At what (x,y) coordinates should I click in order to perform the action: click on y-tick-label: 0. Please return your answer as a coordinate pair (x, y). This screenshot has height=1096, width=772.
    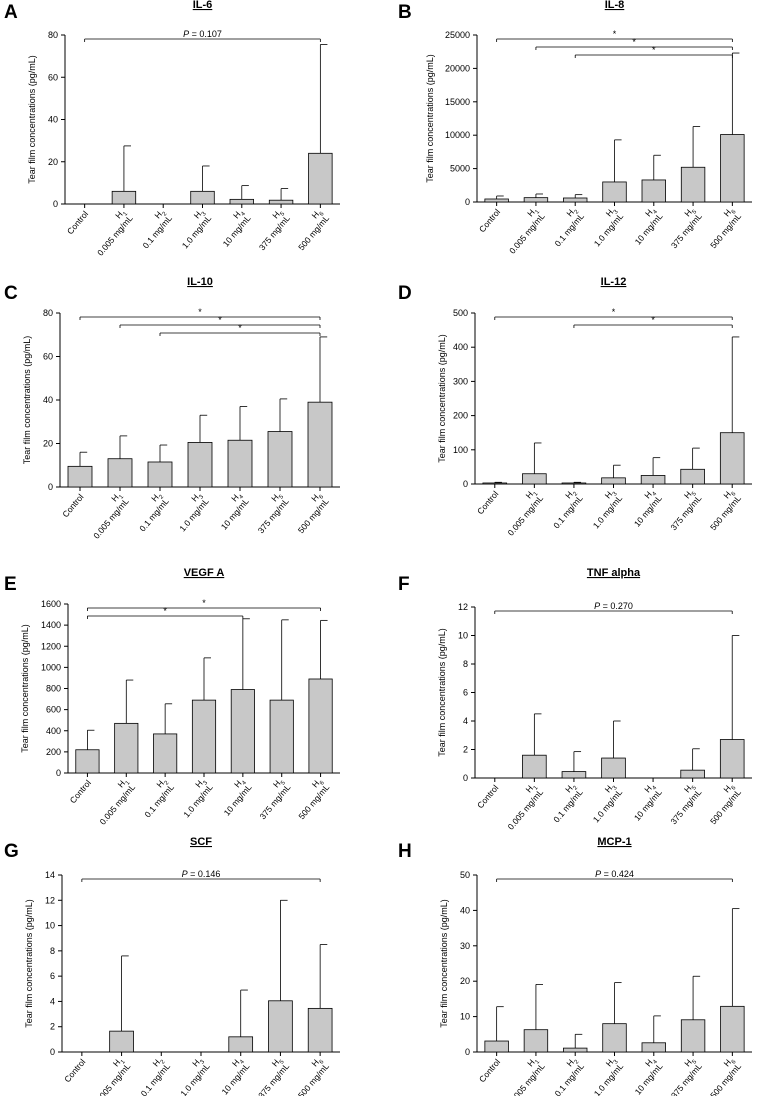
    Looking at the image, I should click on (465, 778).